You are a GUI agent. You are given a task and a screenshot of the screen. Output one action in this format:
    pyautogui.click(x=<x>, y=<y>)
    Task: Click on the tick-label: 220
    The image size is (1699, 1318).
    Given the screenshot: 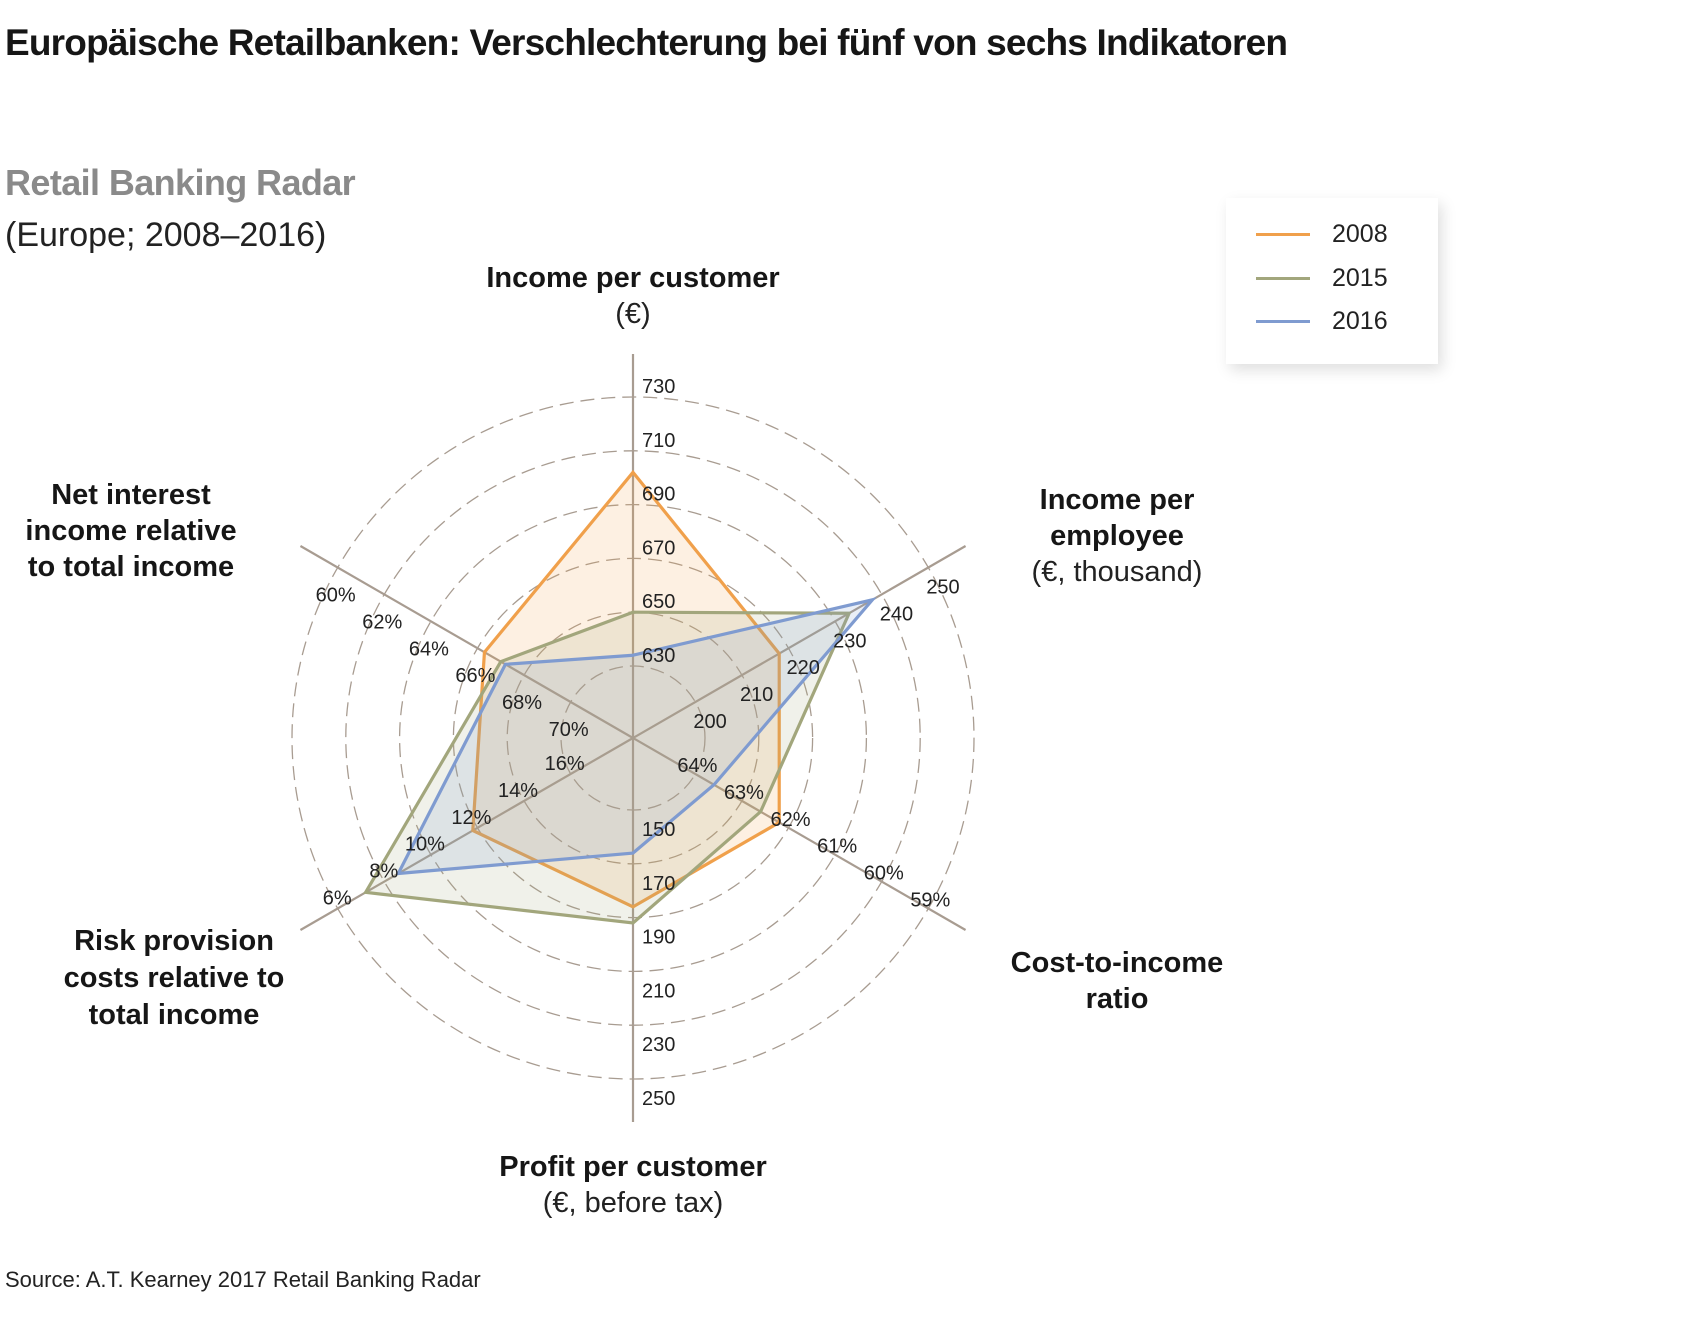 What is the action you would take?
    pyautogui.click(x=803, y=668)
    